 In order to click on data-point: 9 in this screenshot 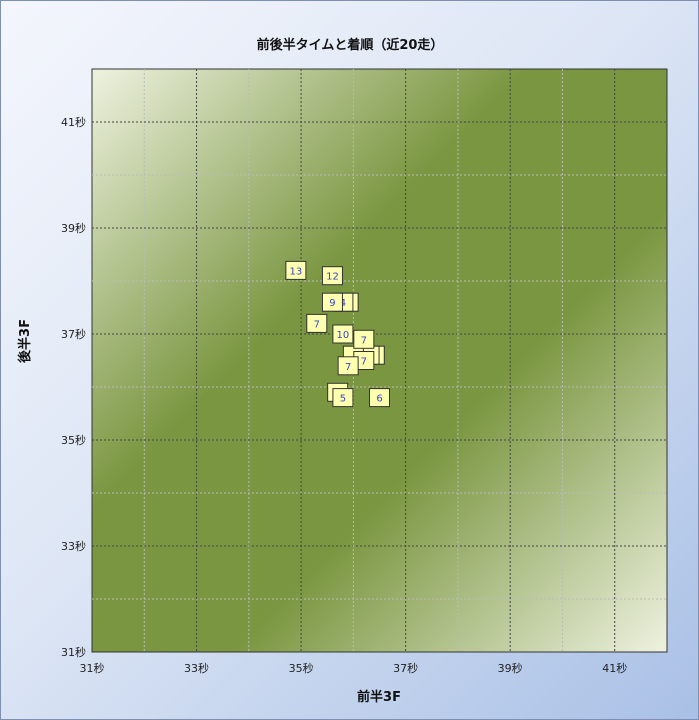, I will do `click(332, 302)`.